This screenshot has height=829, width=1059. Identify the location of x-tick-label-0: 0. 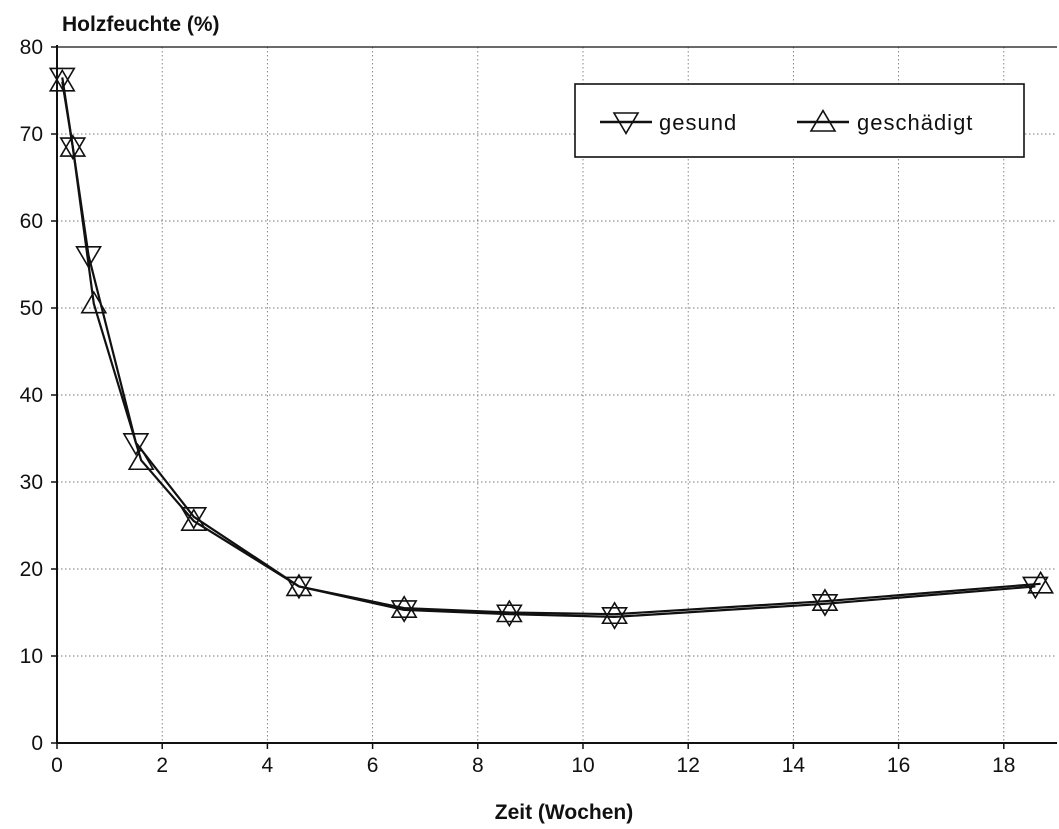
(57, 765).